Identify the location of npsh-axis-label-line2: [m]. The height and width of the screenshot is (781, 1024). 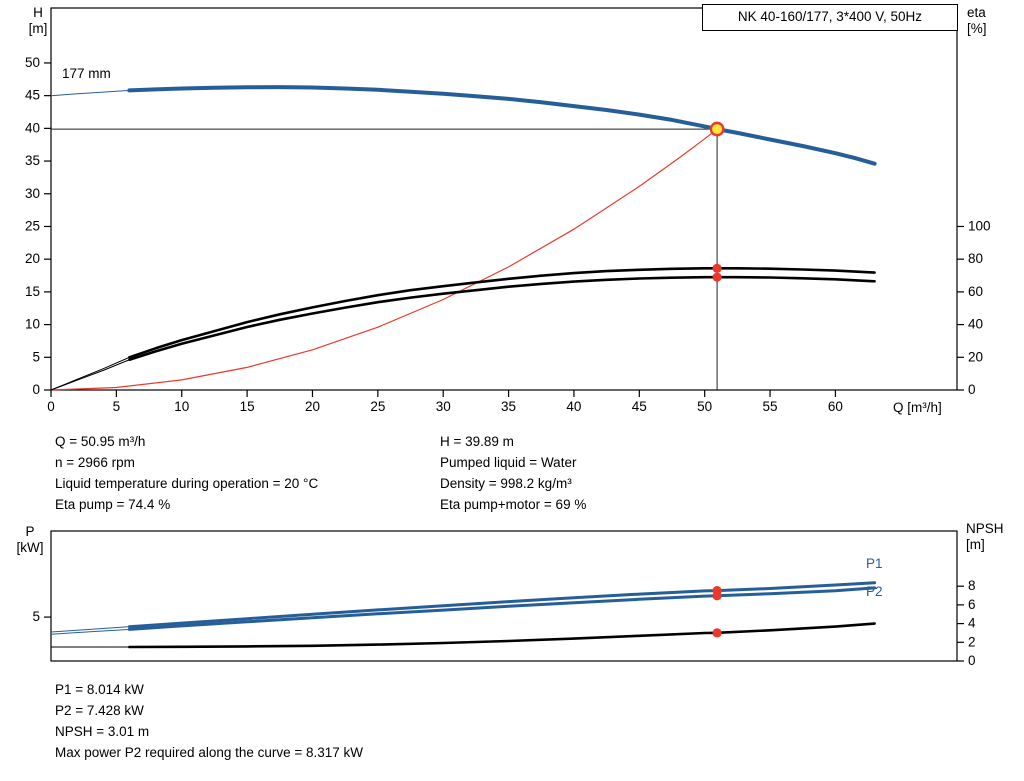
(975, 544).